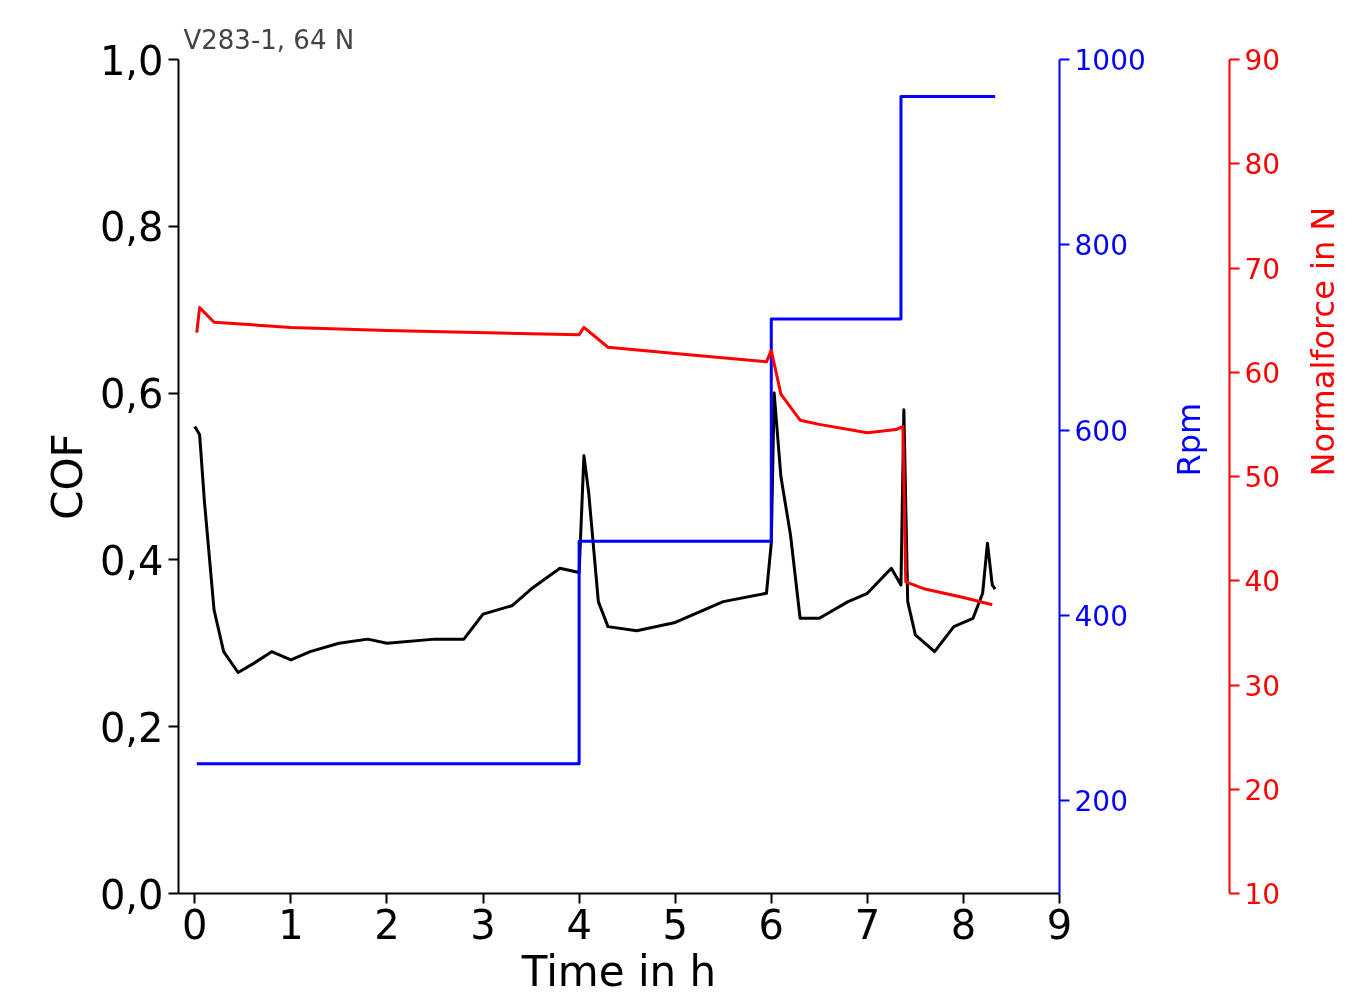 Image resolution: width=1364 pixels, height=998 pixels. I want to click on y2-tick-label: 600, so click(1101, 431).